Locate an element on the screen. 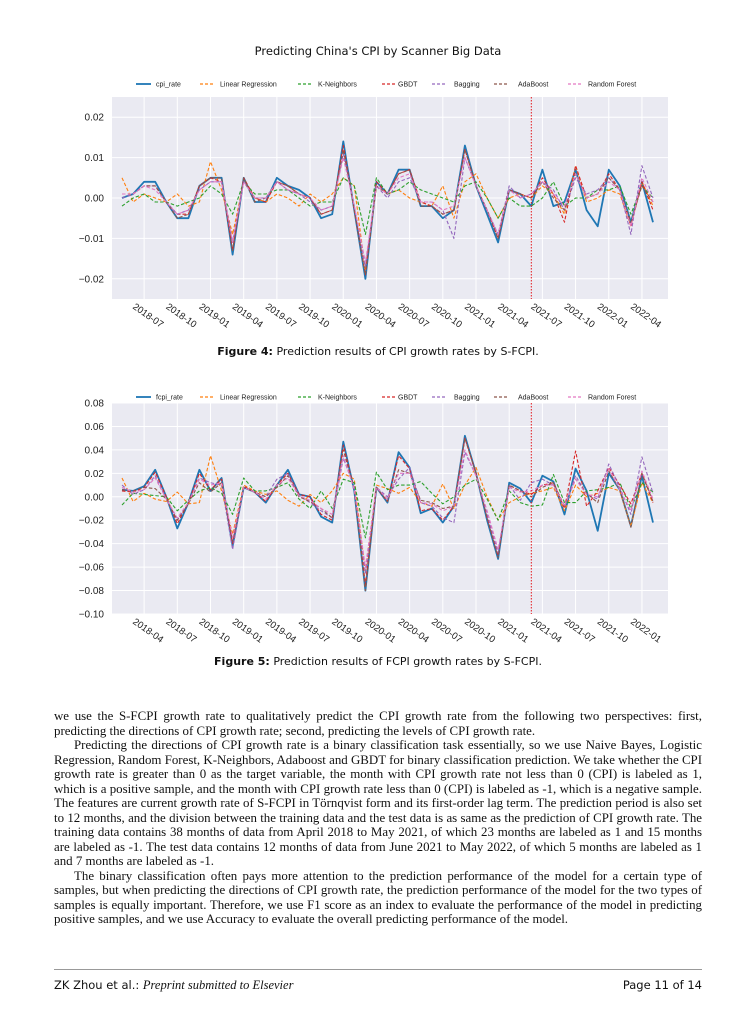 The width and height of the screenshot is (756, 1031). x-tick-label: 2018-04 is located at coordinates (147, 630).